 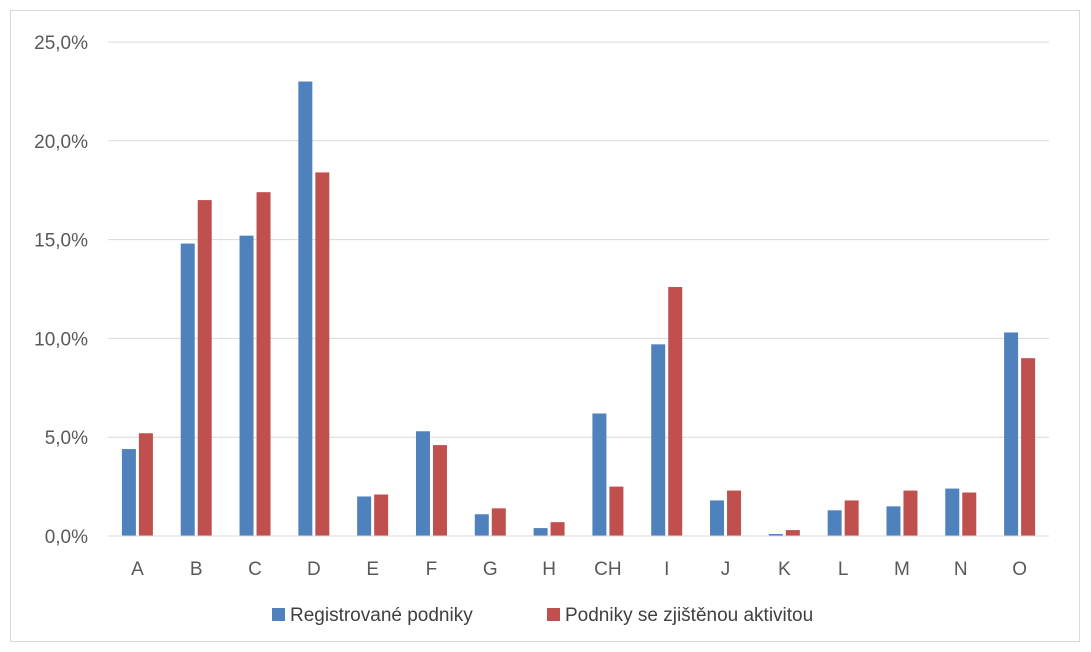 I want to click on x-tick-label: O, so click(x=1019, y=569).